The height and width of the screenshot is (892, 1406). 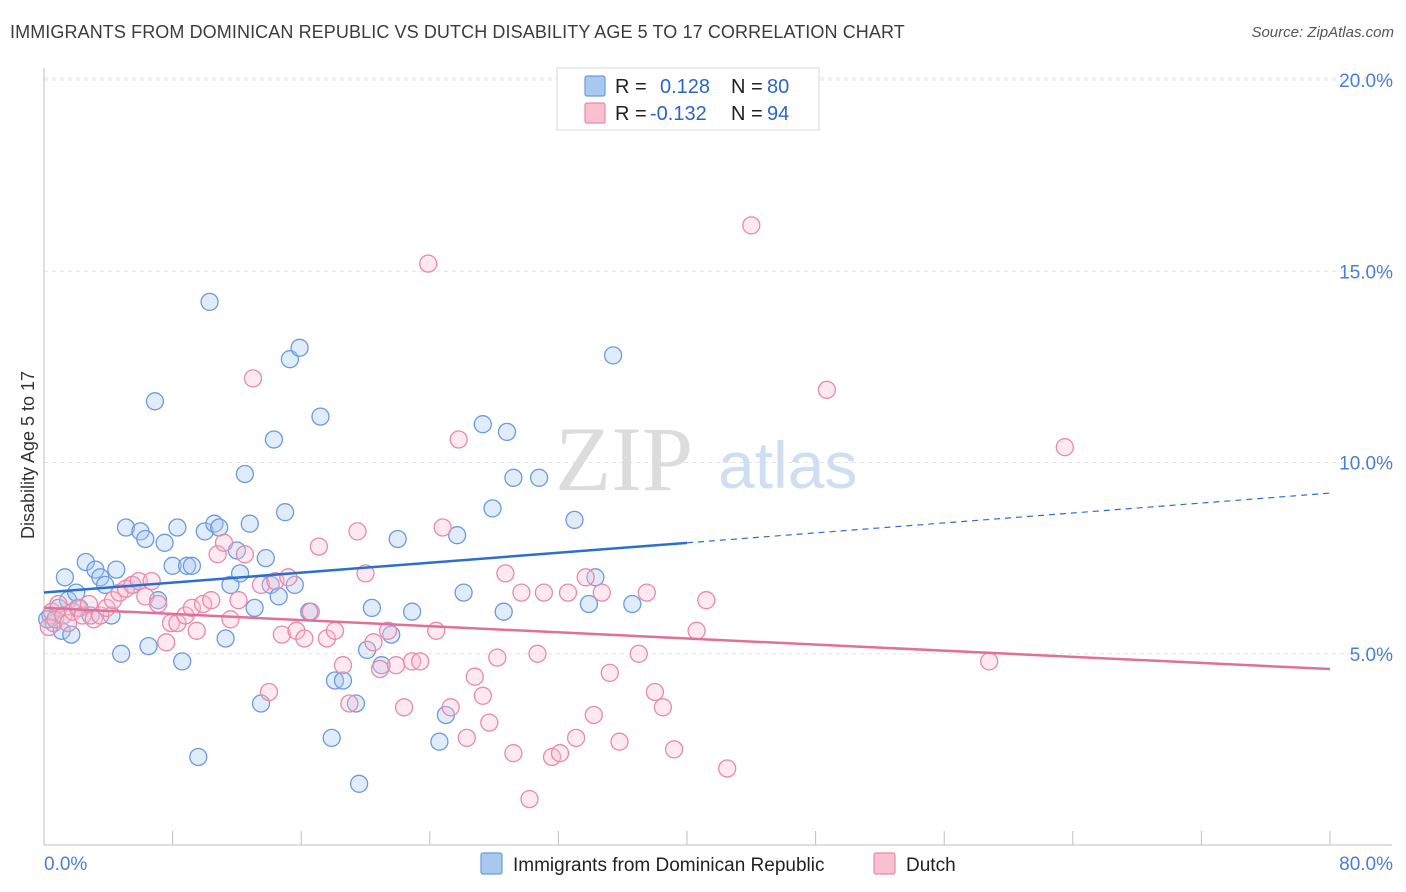 What do you see at coordinates (1366, 464) in the screenshot?
I see `y-tick-label: 10.0%` at bounding box center [1366, 464].